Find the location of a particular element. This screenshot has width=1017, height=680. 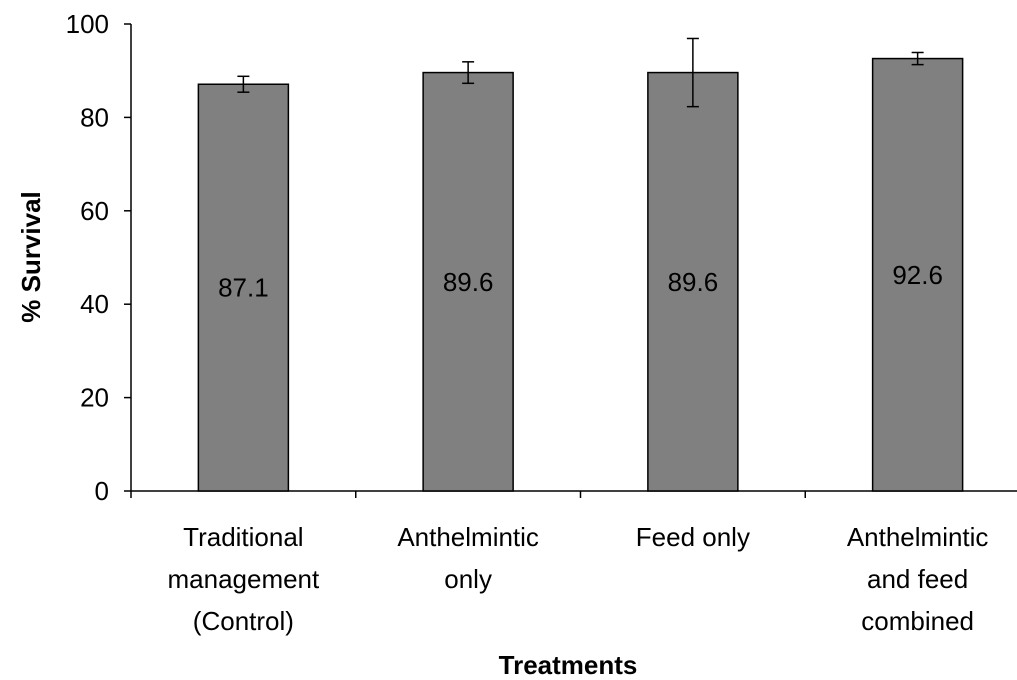

category-label: Feed only is located at coordinates (693, 537).